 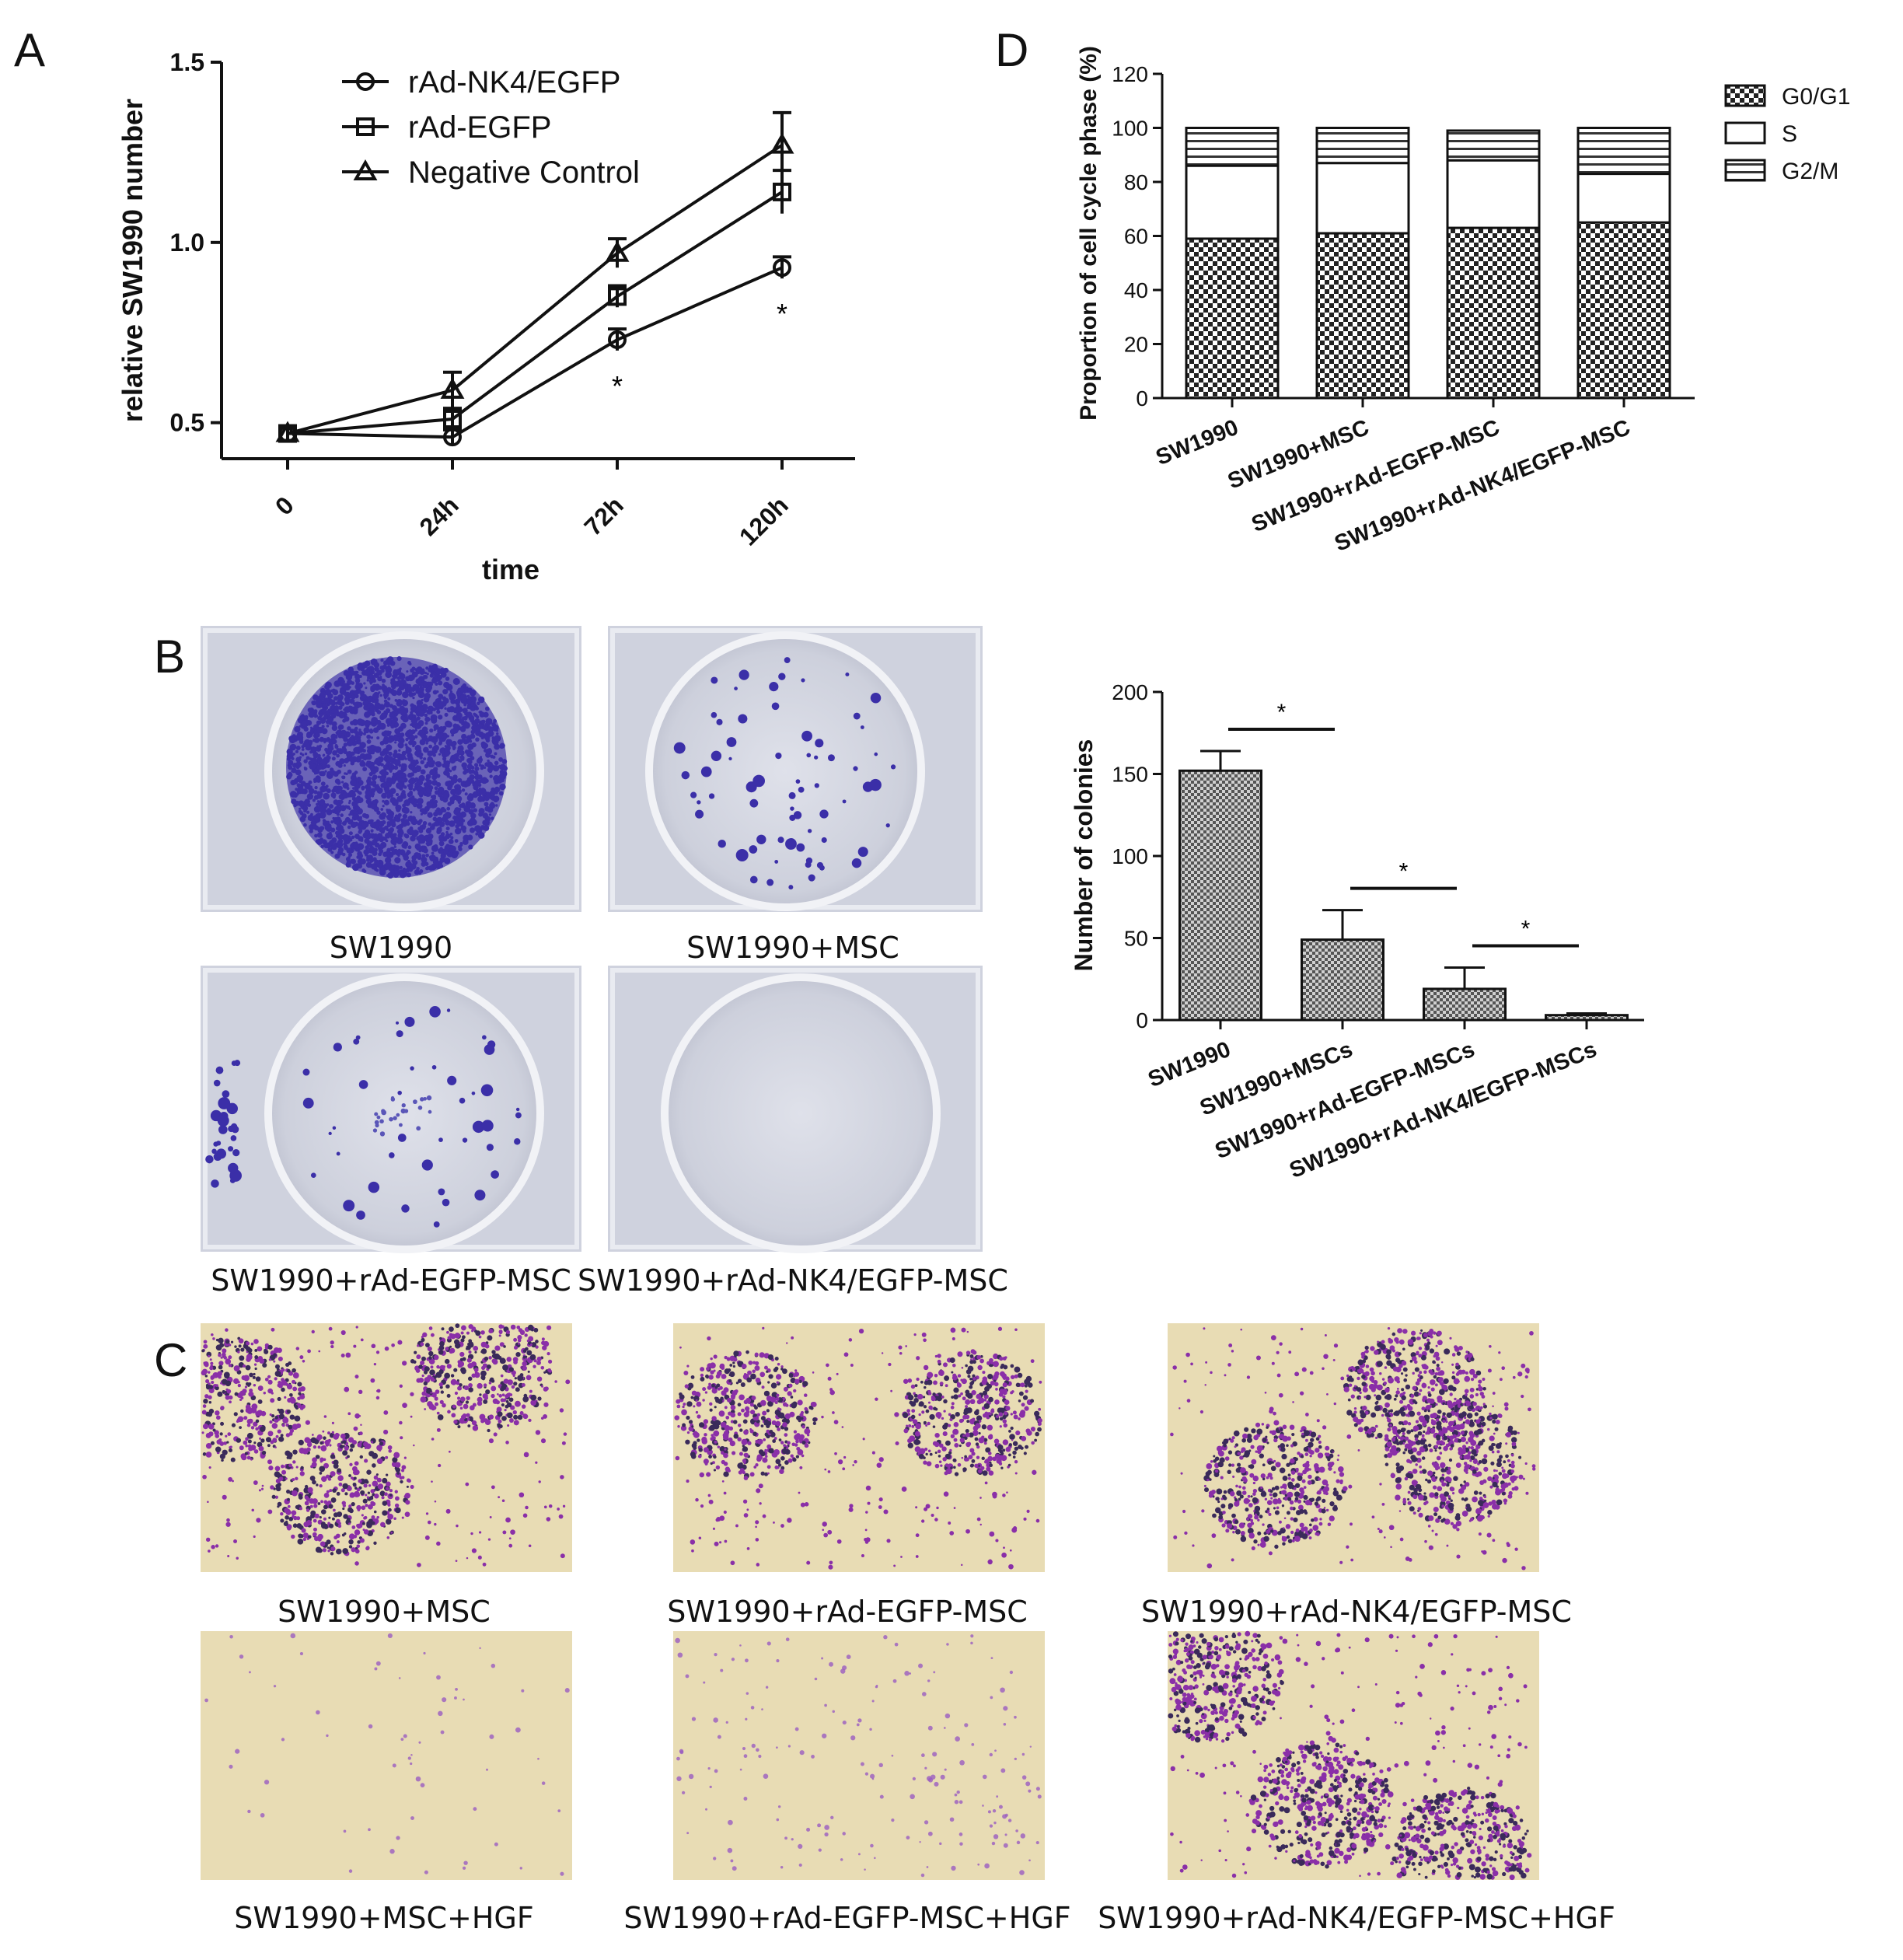 What do you see at coordinates (1232, 318) in the screenshot?
I see `chart-d-bar-segment` at bounding box center [1232, 318].